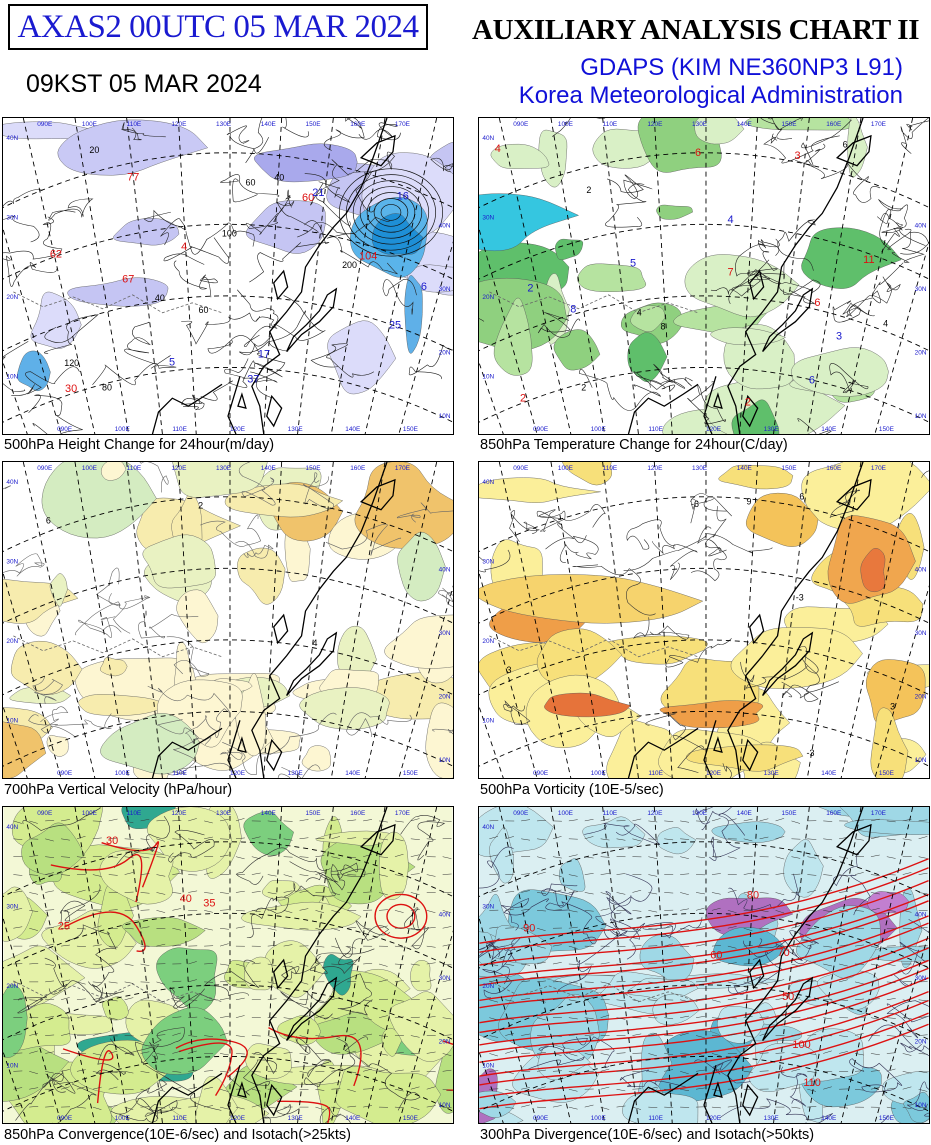  I want to click on max-value: 2, so click(748, 403).